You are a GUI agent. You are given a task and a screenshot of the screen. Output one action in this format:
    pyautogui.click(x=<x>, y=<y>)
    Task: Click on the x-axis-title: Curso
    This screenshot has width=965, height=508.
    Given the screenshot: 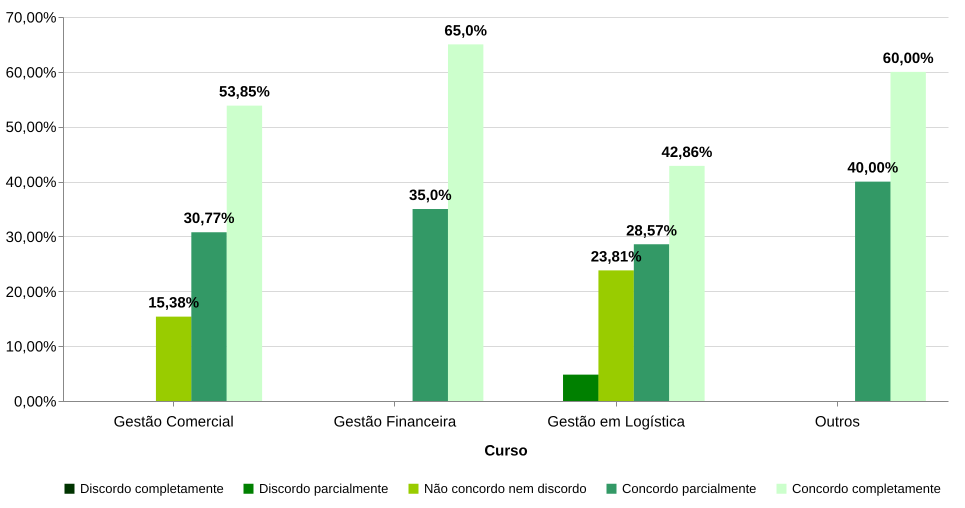 What is the action you would take?
    pyautogui.click(x=506, y=451)
    